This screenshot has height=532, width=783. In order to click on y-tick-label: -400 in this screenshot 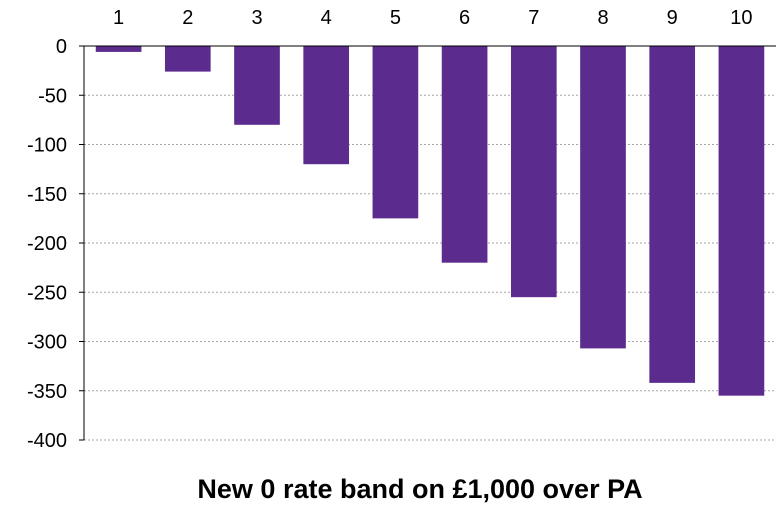, I will do `click(47, 441)`.